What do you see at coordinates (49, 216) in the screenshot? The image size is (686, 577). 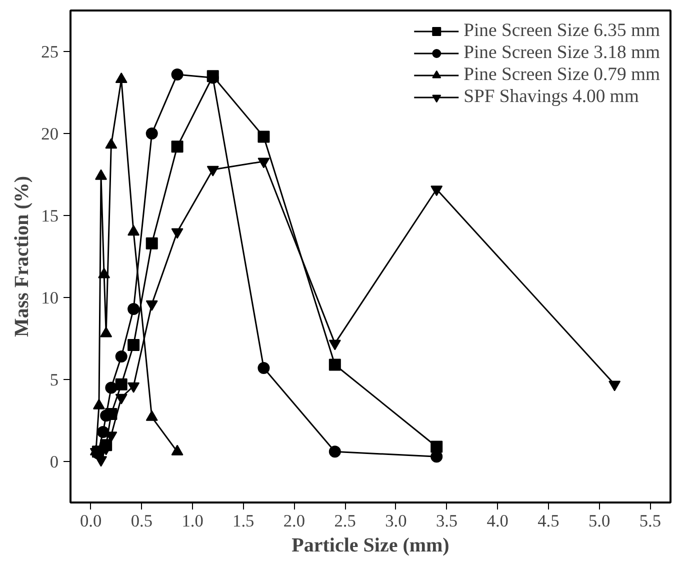 I see `y-tick-label: 15` at bounding box center [49, 216].